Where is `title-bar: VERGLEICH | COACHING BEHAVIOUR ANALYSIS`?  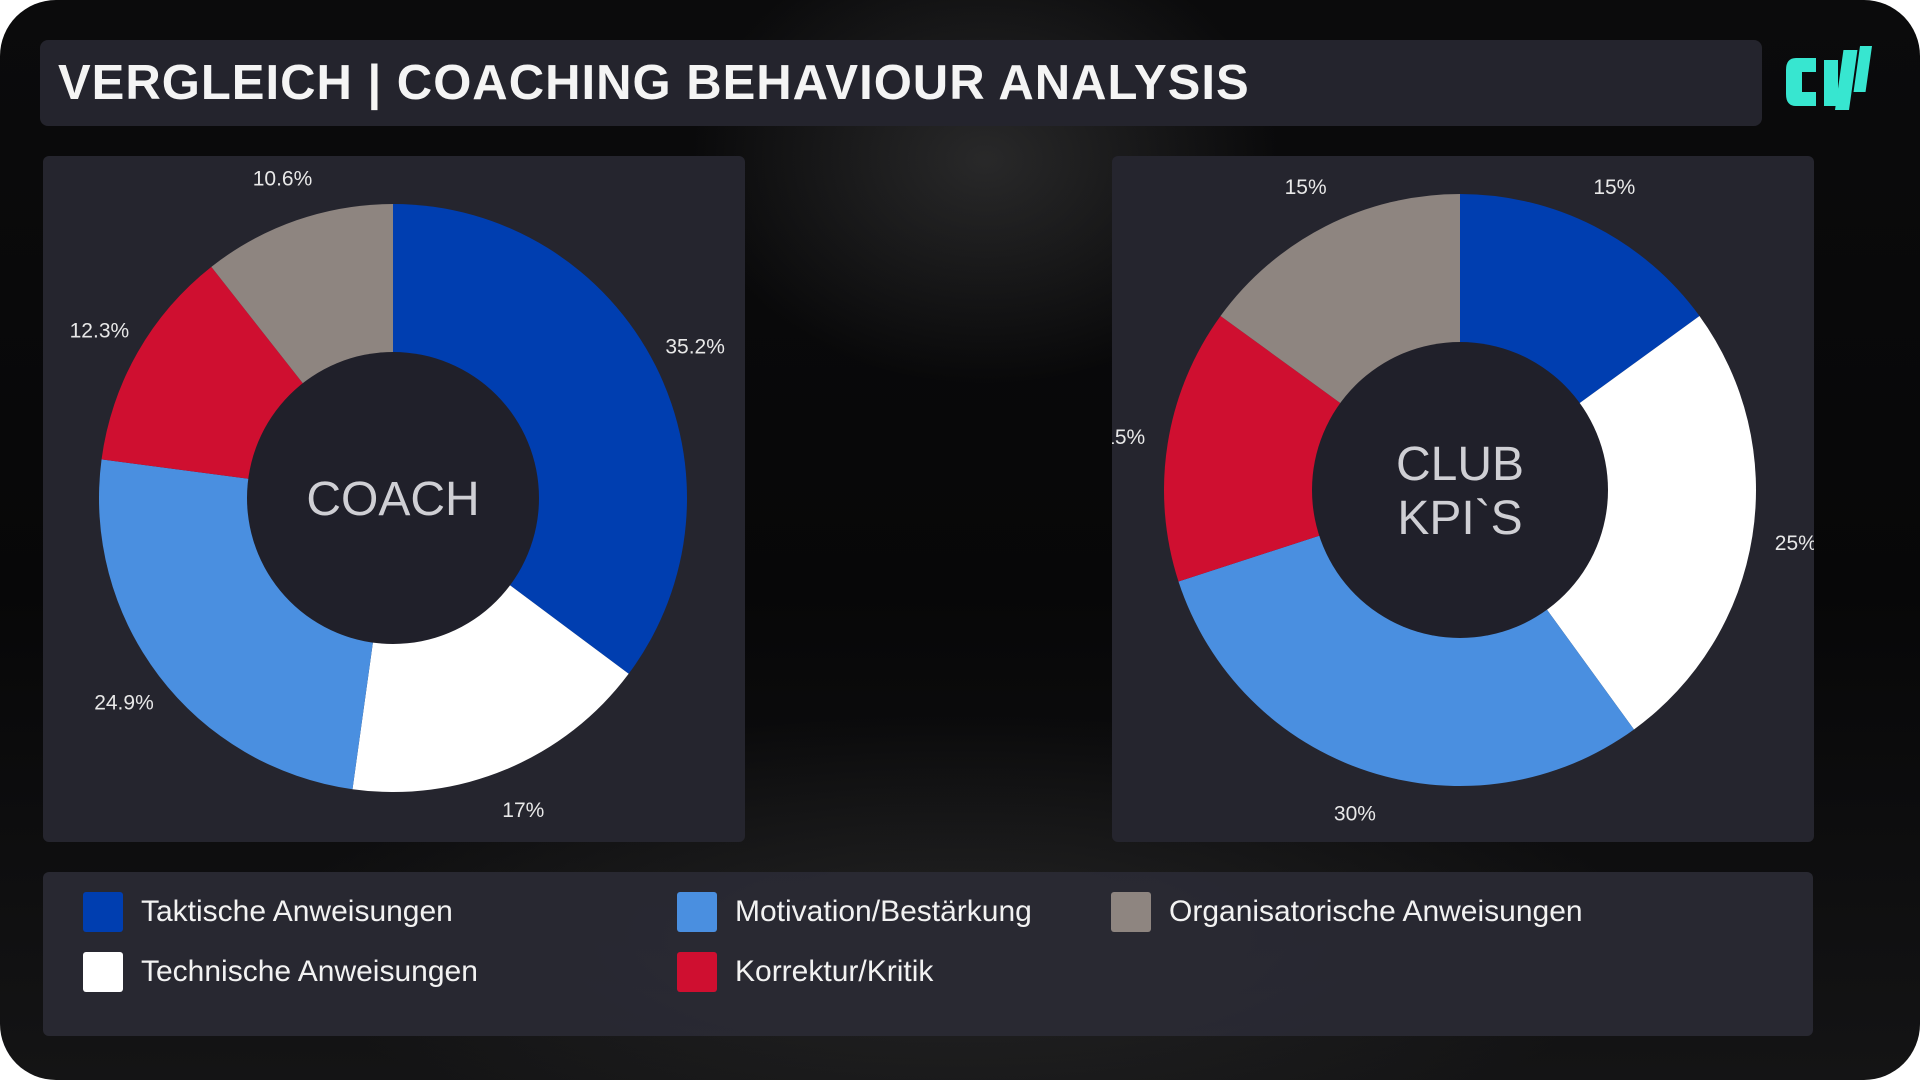
title-bar: VERGLEICH | COACHING BEHAVIOUR ANALYSIS is located at coordinates (901, 83).